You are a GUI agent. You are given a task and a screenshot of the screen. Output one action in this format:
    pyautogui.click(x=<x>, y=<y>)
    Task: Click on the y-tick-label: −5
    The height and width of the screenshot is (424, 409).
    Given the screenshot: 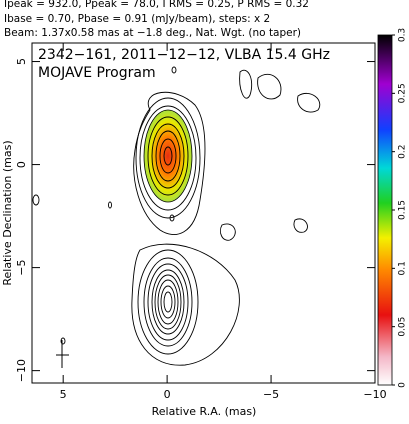 What is the action you would take?
    pyautogui.click(x=21, y=267)
    